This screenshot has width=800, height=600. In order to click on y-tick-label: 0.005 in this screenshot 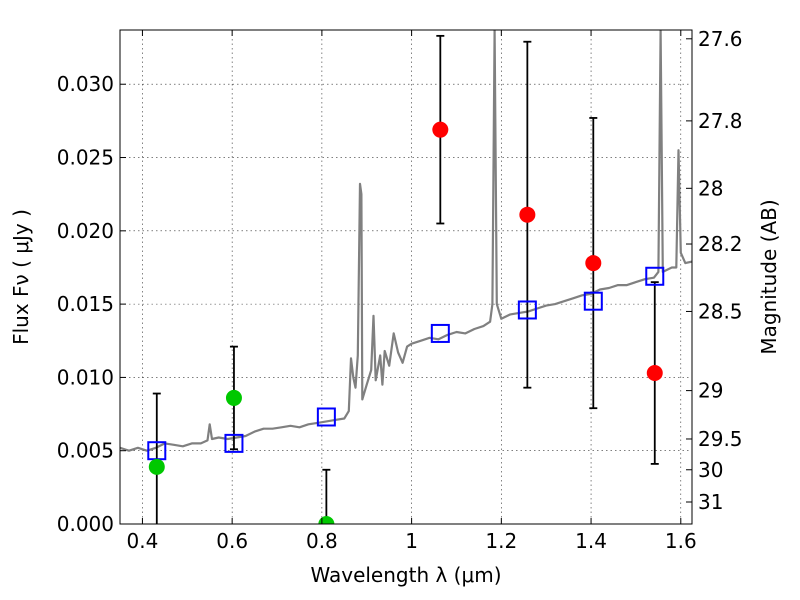, I will do `click(85, 451)`.